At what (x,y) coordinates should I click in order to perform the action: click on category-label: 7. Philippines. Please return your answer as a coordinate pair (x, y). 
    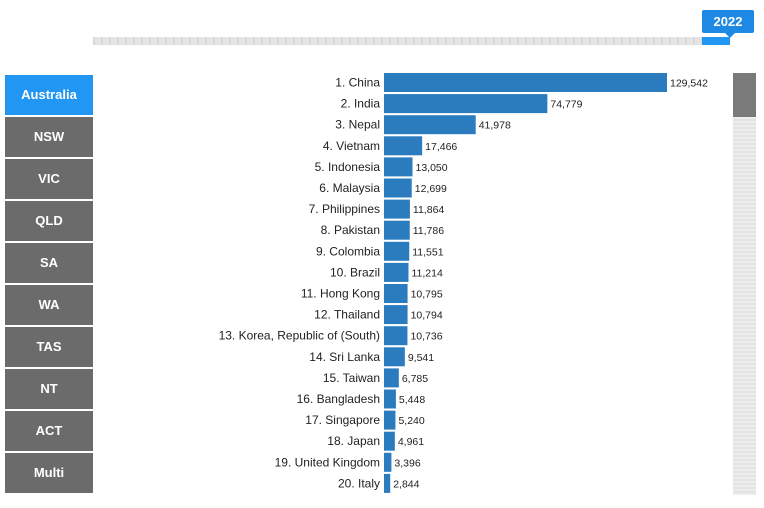
    Looking at the image, I should click on (344, 209).